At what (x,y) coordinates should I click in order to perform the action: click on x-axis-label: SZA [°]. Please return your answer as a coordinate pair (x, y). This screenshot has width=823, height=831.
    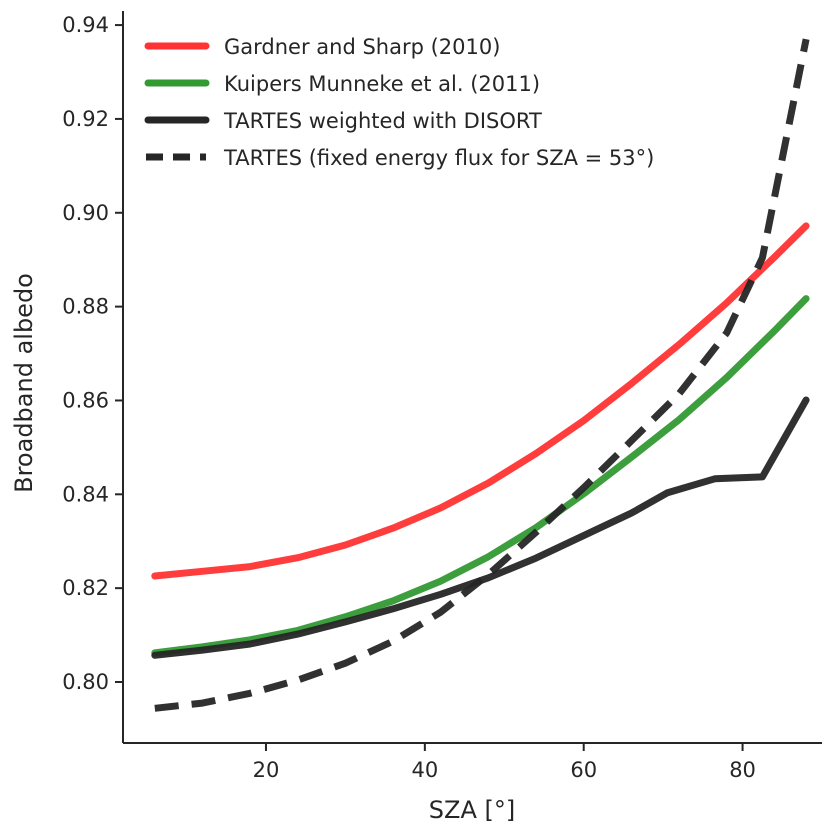
    Looking at the image, I should click on (472, 810).